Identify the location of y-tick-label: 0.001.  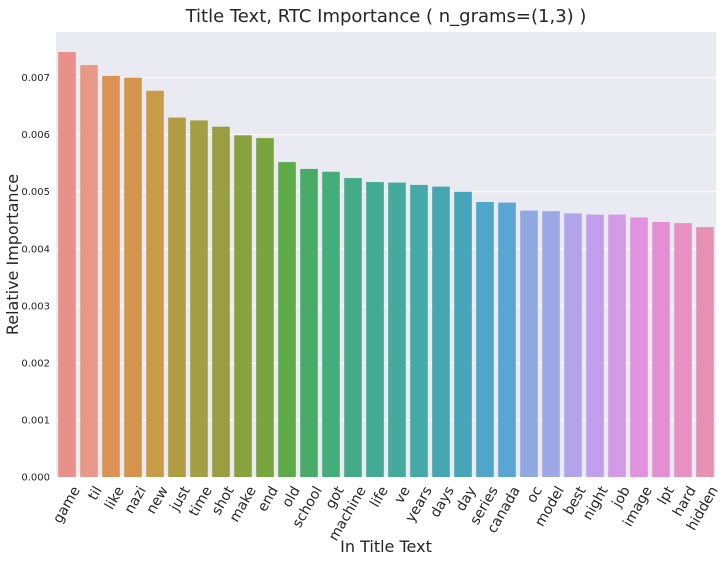
(35, 420).